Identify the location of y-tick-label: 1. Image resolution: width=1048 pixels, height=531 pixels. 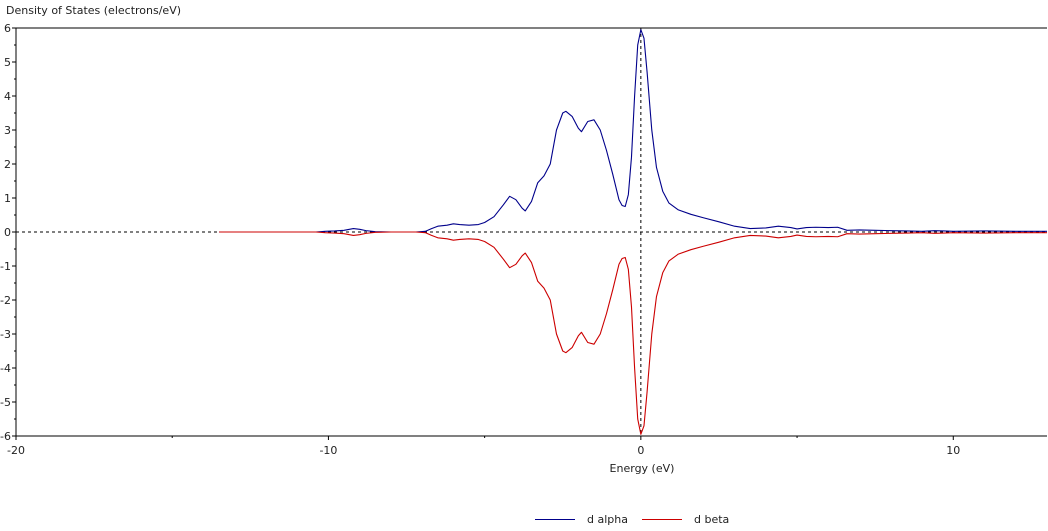
(7, 198).